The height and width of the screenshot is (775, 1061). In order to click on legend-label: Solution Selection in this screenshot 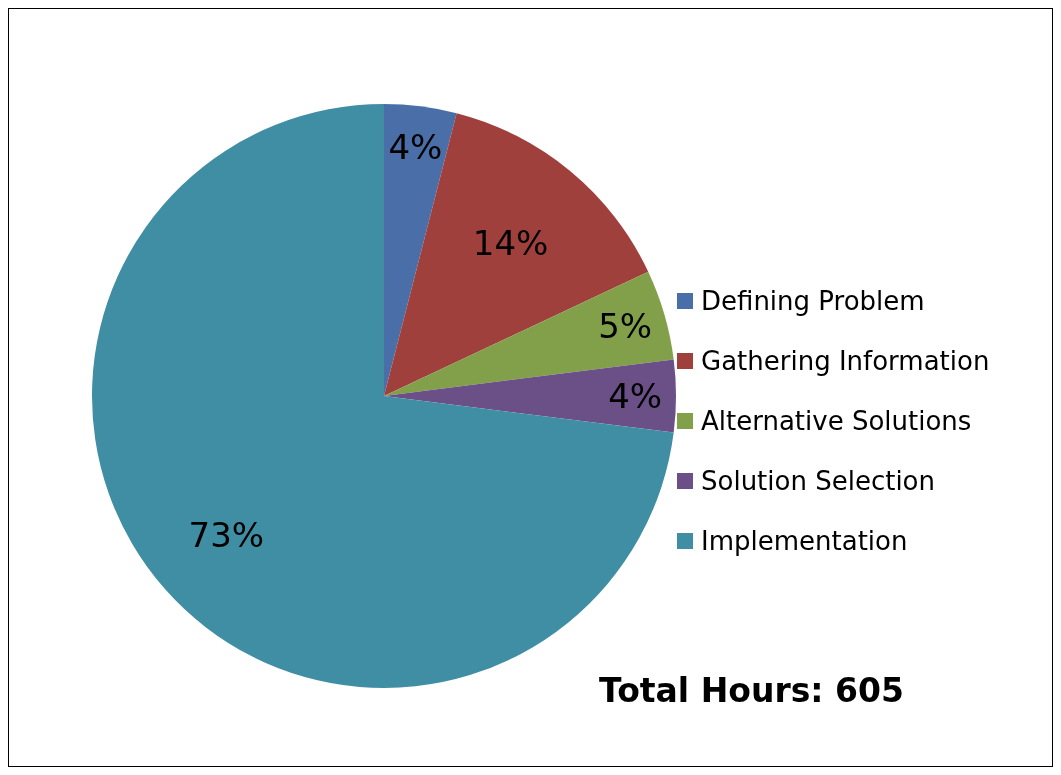, I will do `click(818, 481)`.